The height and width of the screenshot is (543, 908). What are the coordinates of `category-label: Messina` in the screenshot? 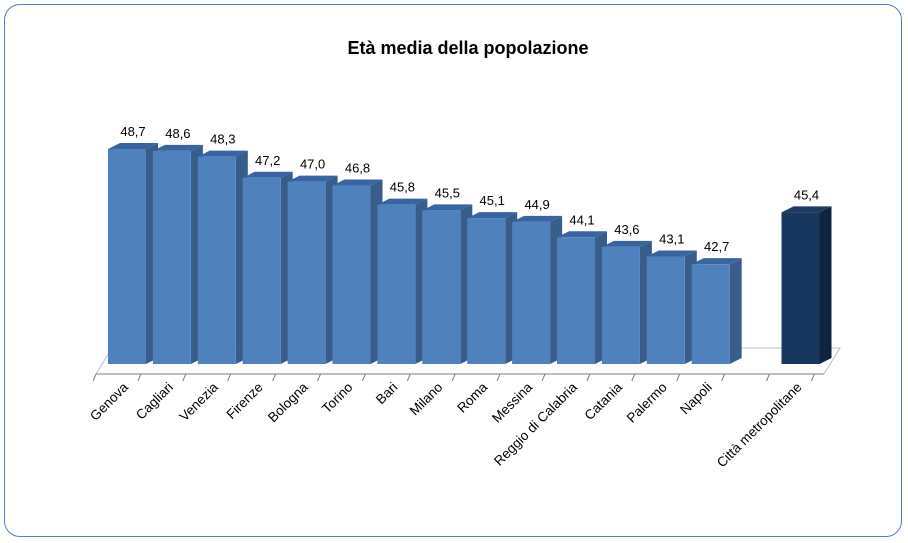 It's located at (512, 402).